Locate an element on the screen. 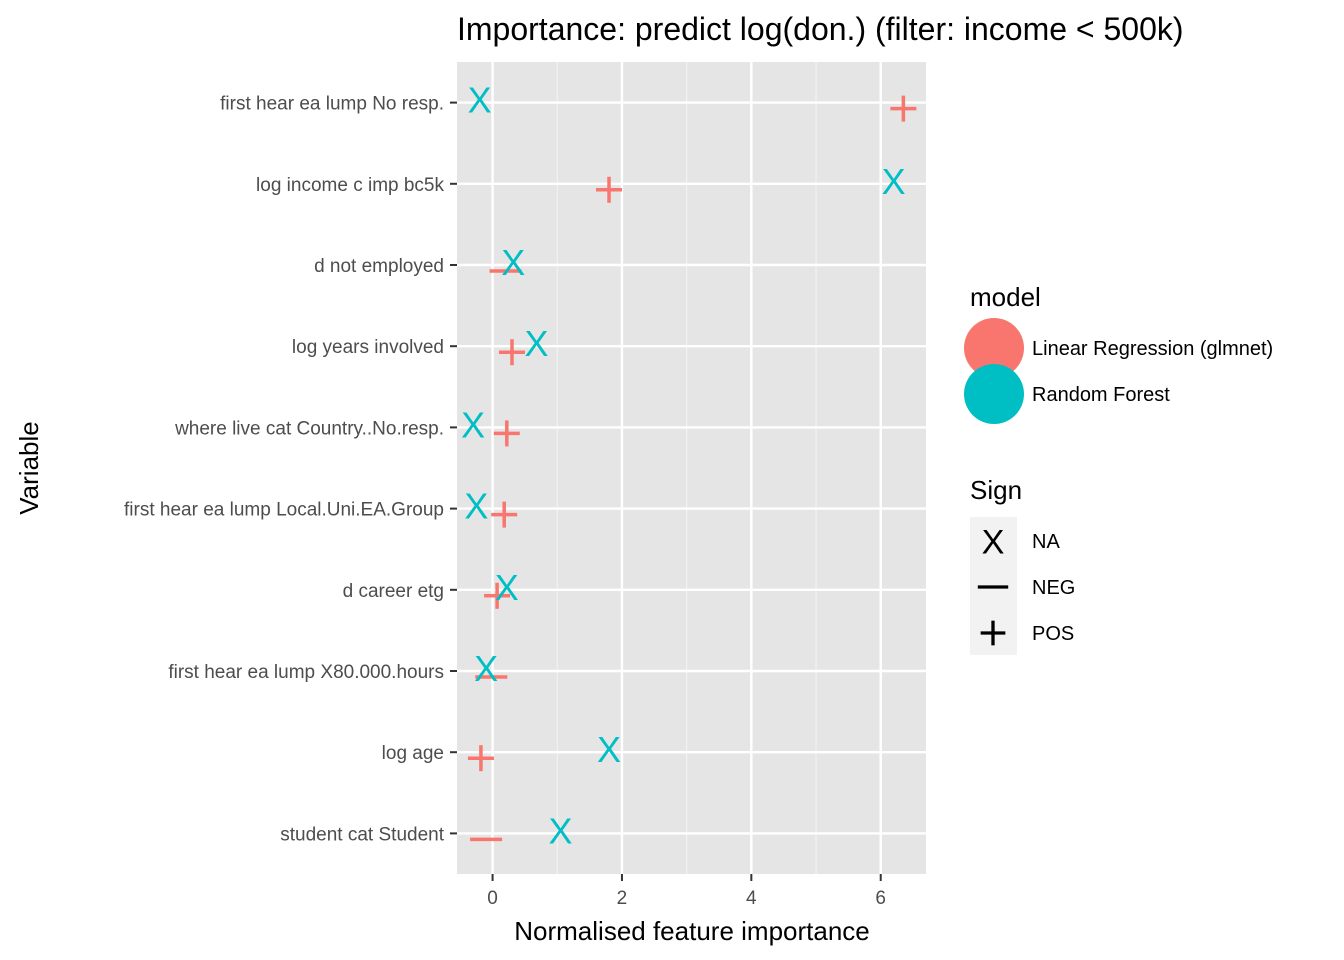  legend-sign-label: NEG is located at coordinates (1053, 588).